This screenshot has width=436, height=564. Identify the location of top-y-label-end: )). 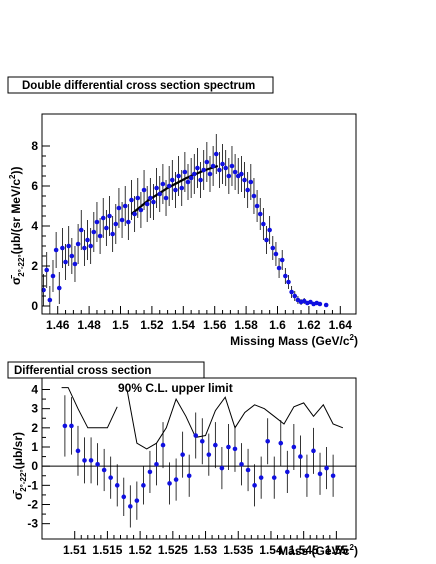
(16, 171).